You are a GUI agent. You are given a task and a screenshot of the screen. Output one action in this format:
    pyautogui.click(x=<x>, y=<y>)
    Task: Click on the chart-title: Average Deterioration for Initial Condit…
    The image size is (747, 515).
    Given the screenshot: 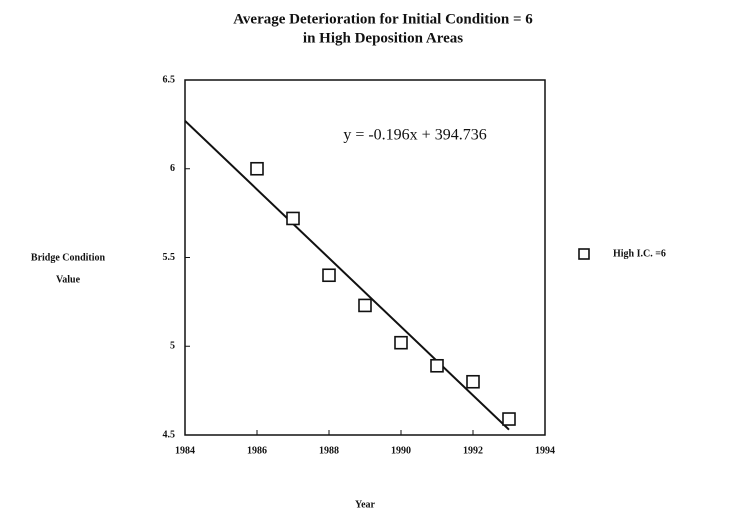 What is the action you would take?
    pyautogui.click(x=383, y=19)
    